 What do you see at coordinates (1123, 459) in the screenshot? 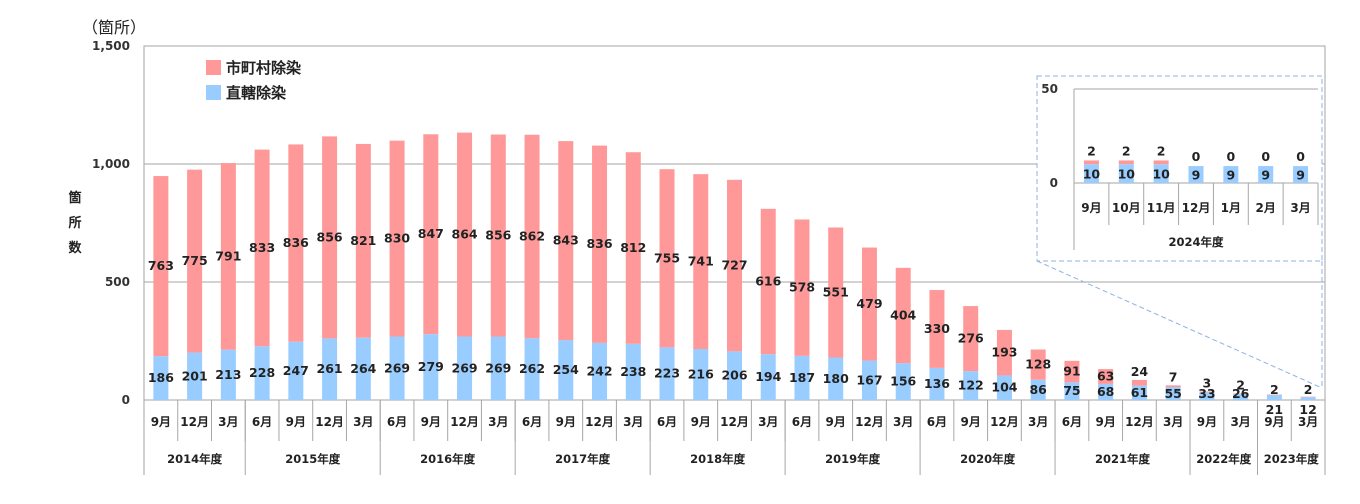
I see `x-group-label: 2021年度` at bounding box center [1123, 459].